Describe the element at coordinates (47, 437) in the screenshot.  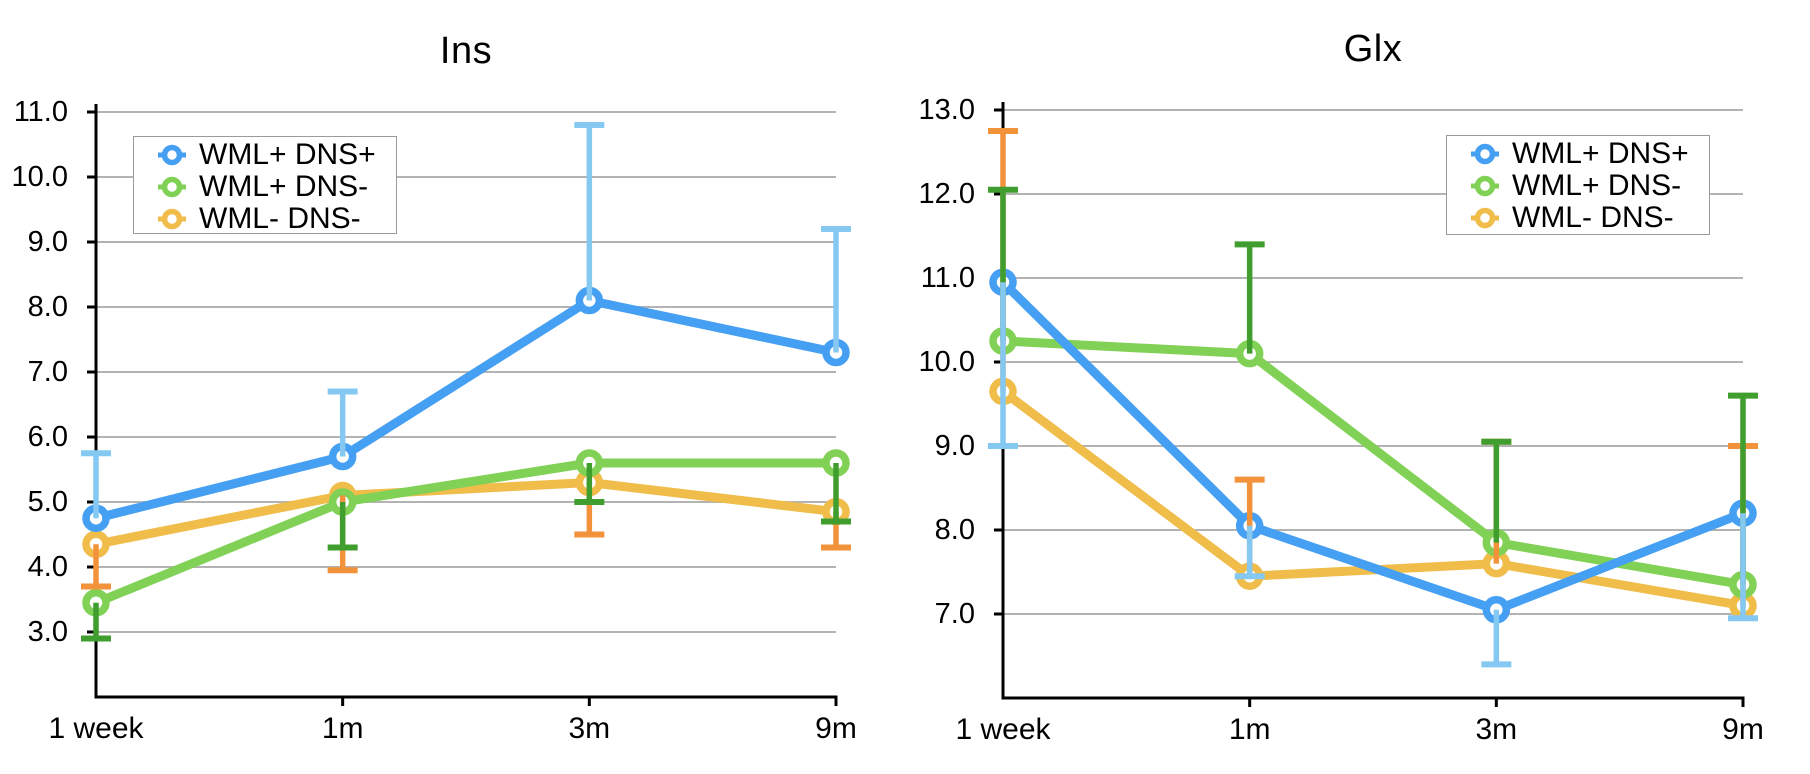
I see `y-tick-label: 6.0` at that location.